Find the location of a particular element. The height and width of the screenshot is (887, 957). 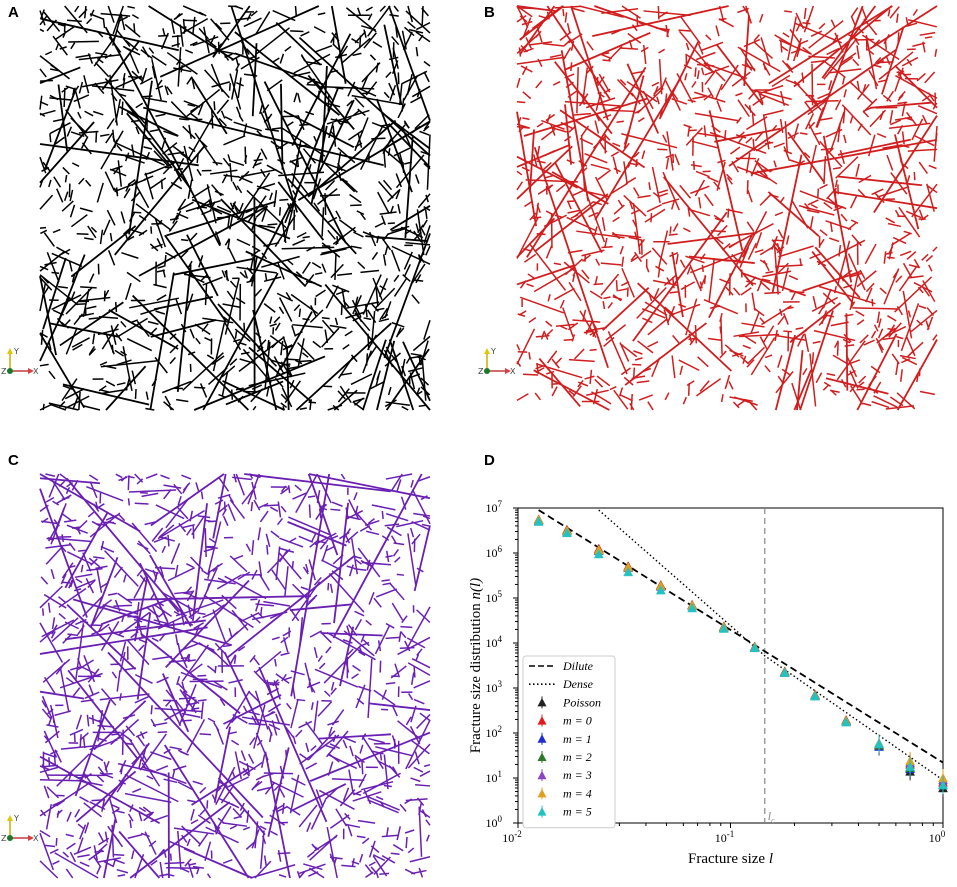

triad-z-origin is located at coordinates (10, 371).